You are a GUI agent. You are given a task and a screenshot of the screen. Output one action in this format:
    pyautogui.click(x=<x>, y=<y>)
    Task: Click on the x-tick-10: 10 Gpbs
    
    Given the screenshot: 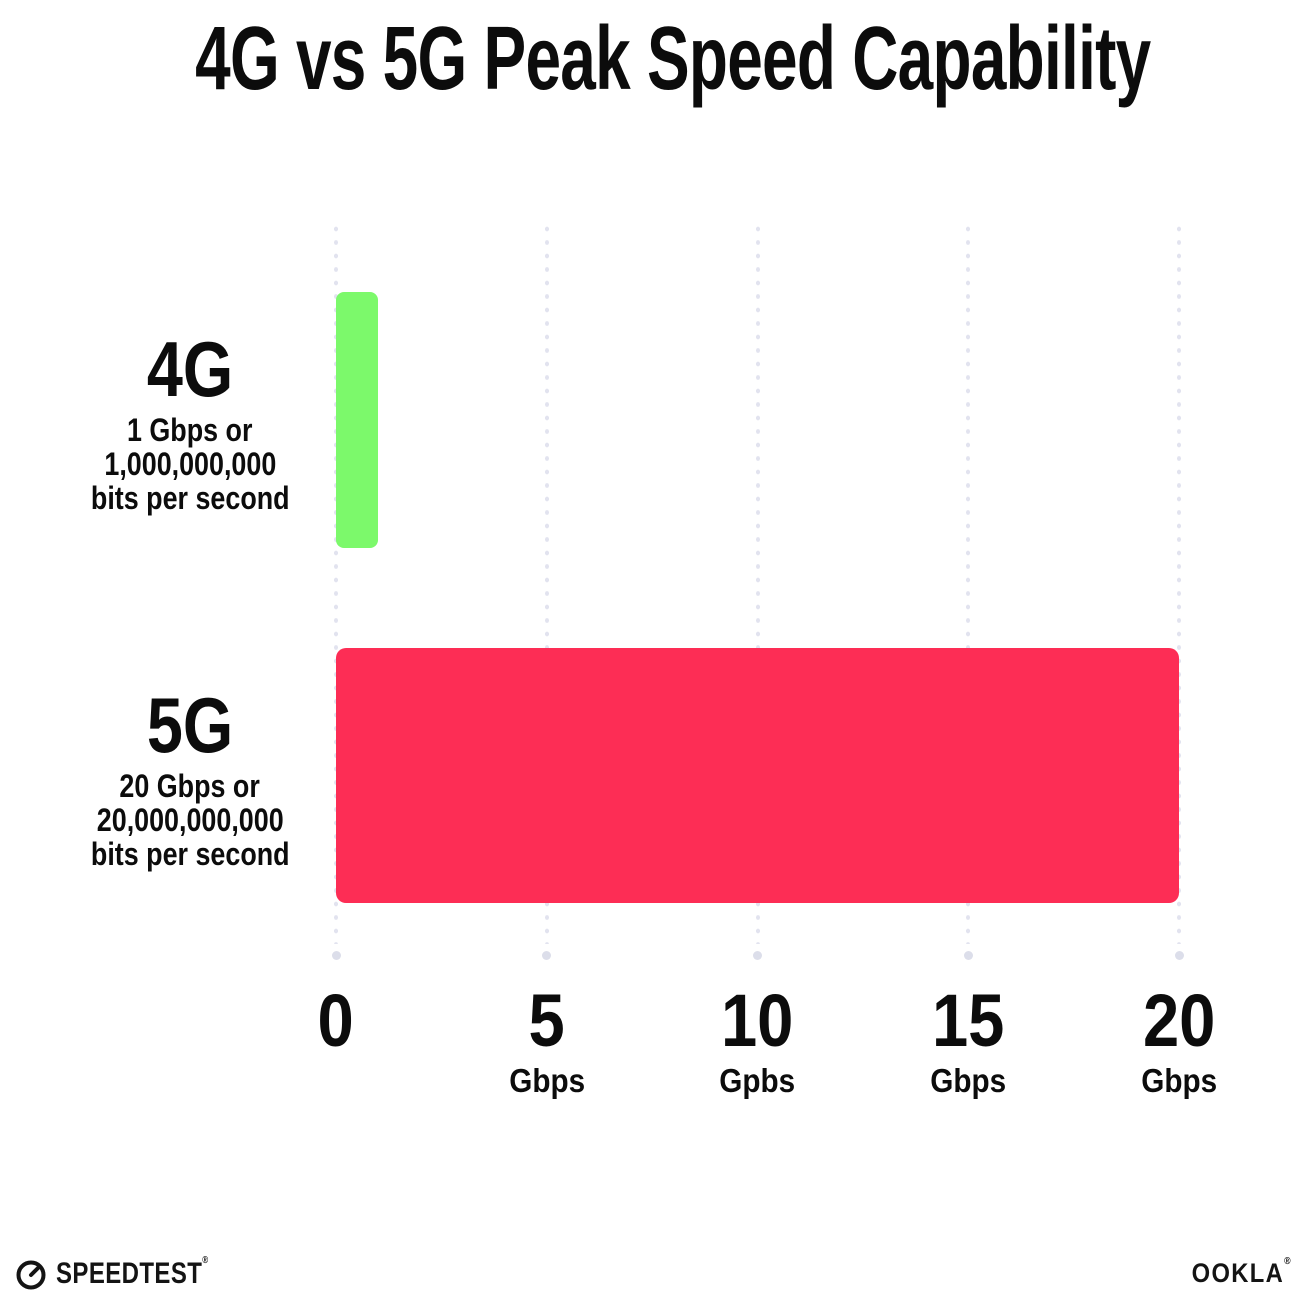 What is the action you would take?
    pyautogui.click(x=758, y=1039)
    